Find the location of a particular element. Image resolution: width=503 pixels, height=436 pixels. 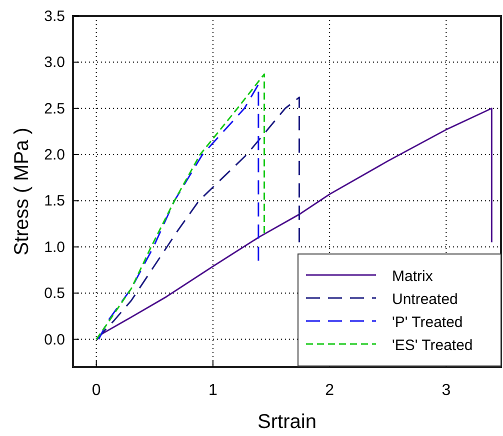

legend-label: Untreated is located at coordinates (425, 299).